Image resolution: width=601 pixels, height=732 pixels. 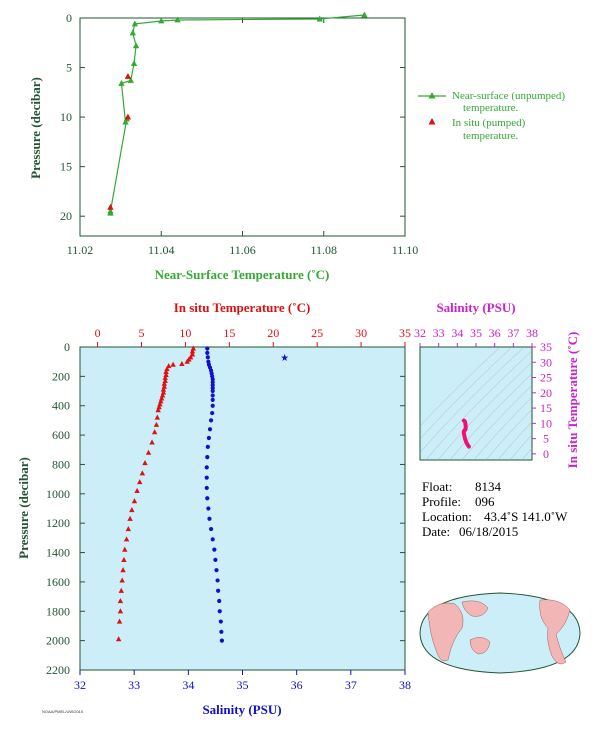 What do you see at coordinates (61, 435) in the screenshot?
I see `profile-ytick-label: 600` at bounding box center [61, 435].